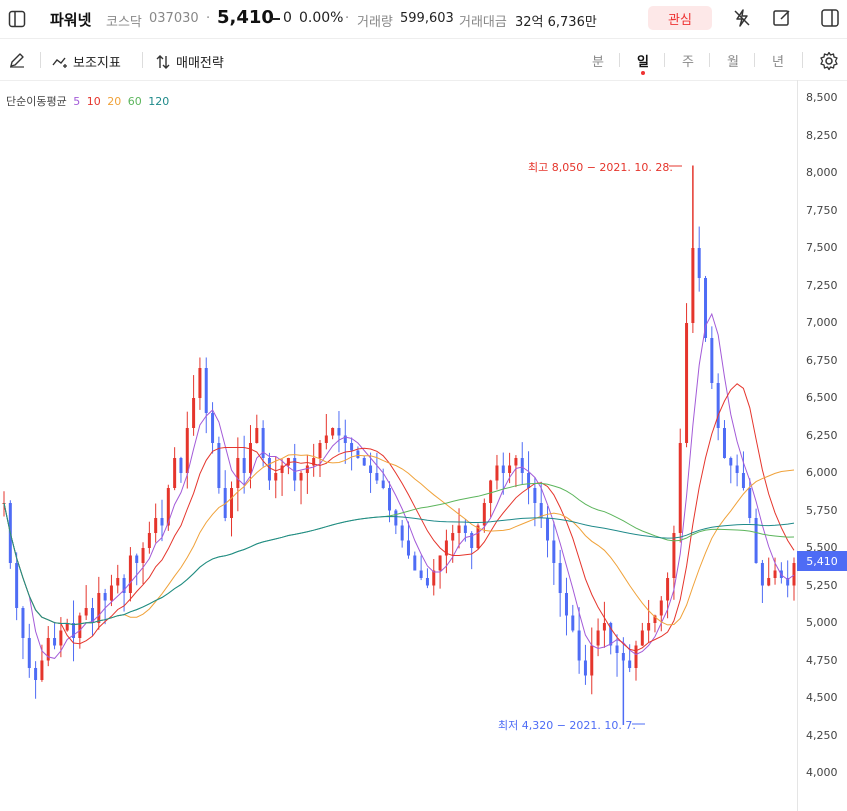 This screenshot has height=811, width=847. I want to click on price-tick-label: 7,500, so click(822, 247).